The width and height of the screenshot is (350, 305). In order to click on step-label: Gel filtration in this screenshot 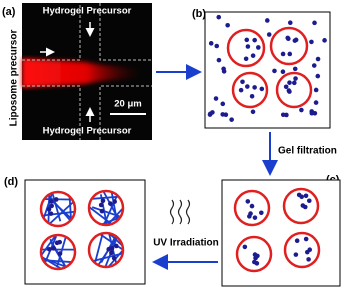, I will do `click(307, 151)`.